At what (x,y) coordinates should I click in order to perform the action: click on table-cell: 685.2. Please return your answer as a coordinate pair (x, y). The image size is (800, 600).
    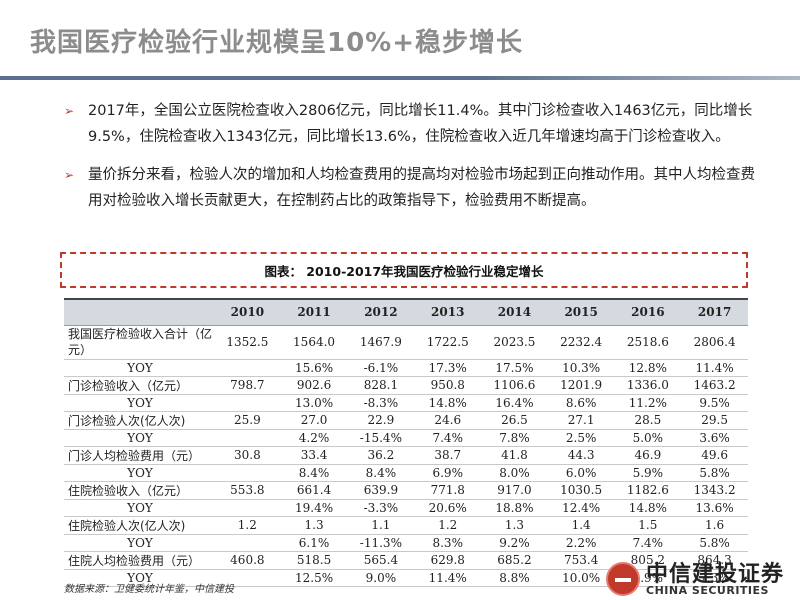
    Looking at the image, I should click on (514, 560).